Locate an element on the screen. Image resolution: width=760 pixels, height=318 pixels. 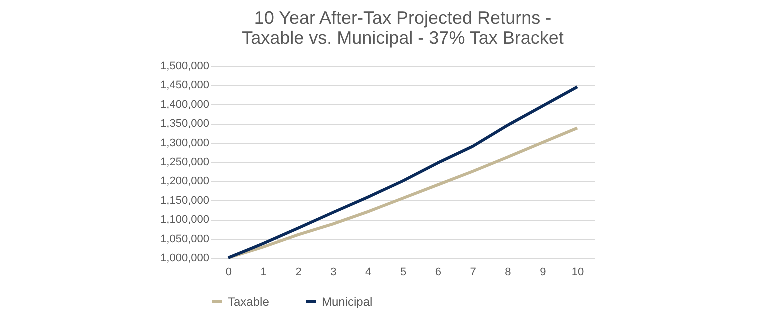
x-tick-label: 6 is located at coordinates (438, 272).